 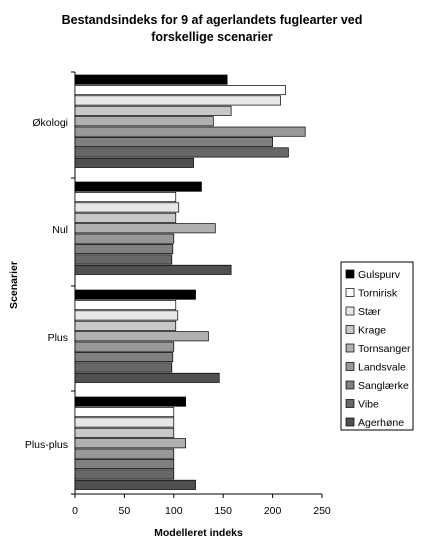 What do you see at coordinates (273, 511) in the screenshot?
I see `x-tick-label-200: 200` at bounding box center [273, 511].